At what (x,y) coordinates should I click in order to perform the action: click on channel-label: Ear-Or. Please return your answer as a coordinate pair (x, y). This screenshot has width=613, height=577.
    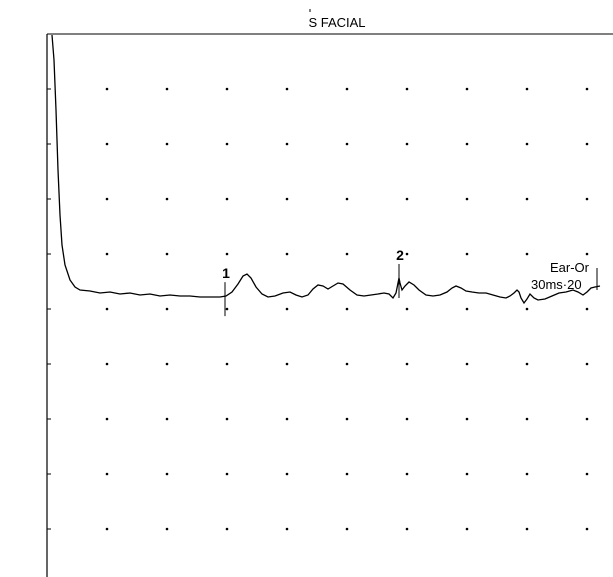
    Looking at the image, I should click on (570, 267).